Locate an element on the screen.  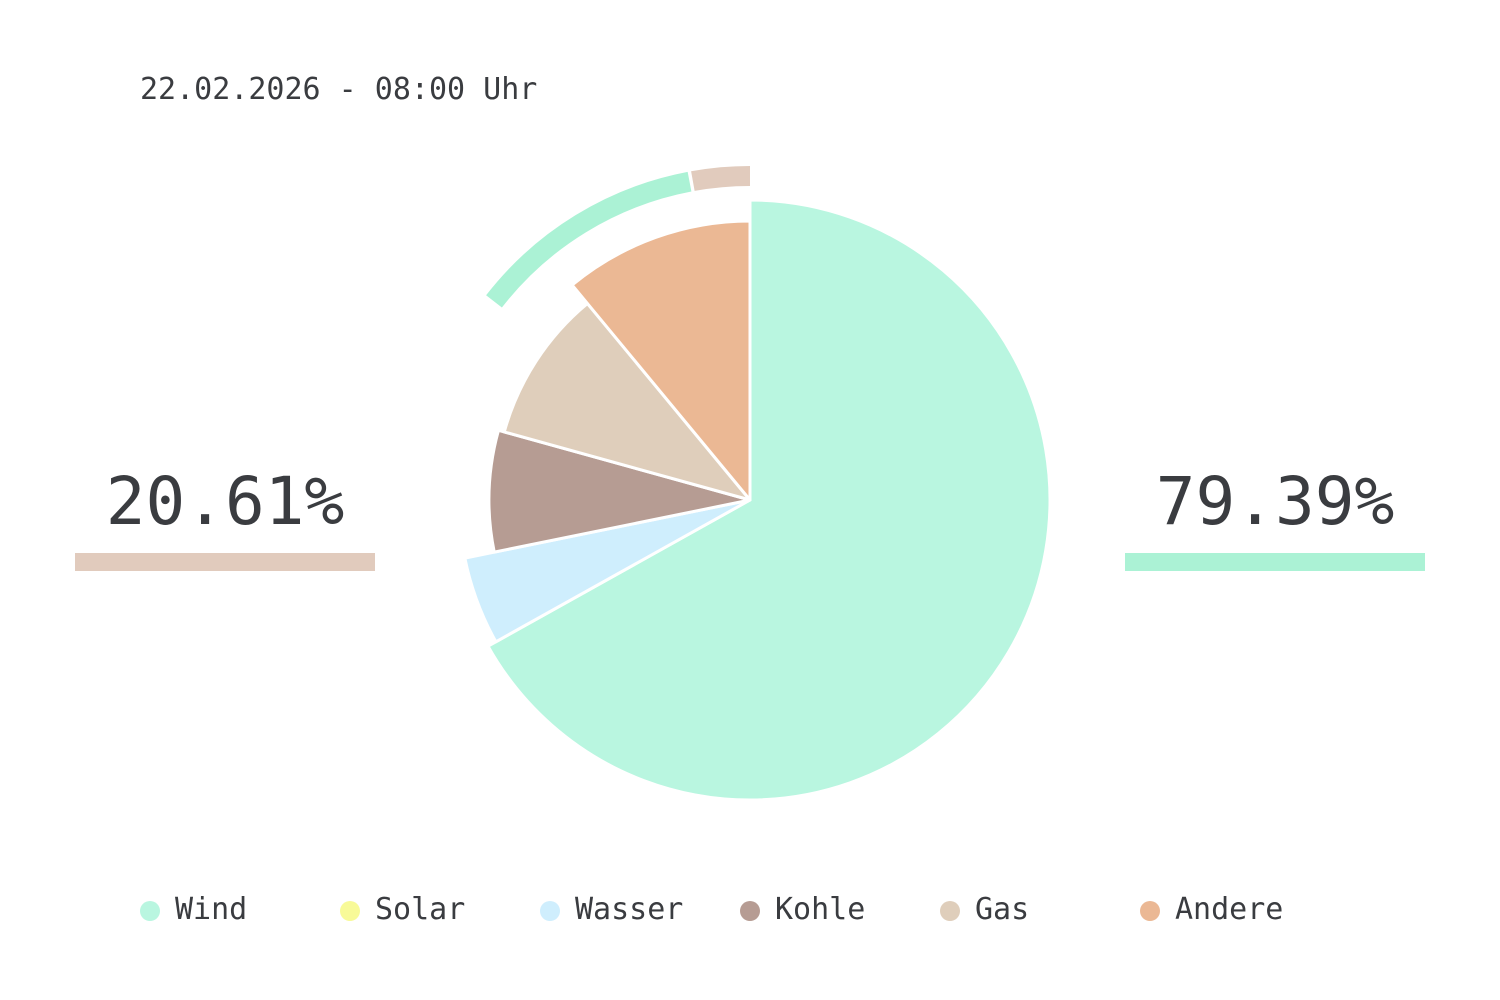
legend-label: Wind is located at coordinates (211, 909).